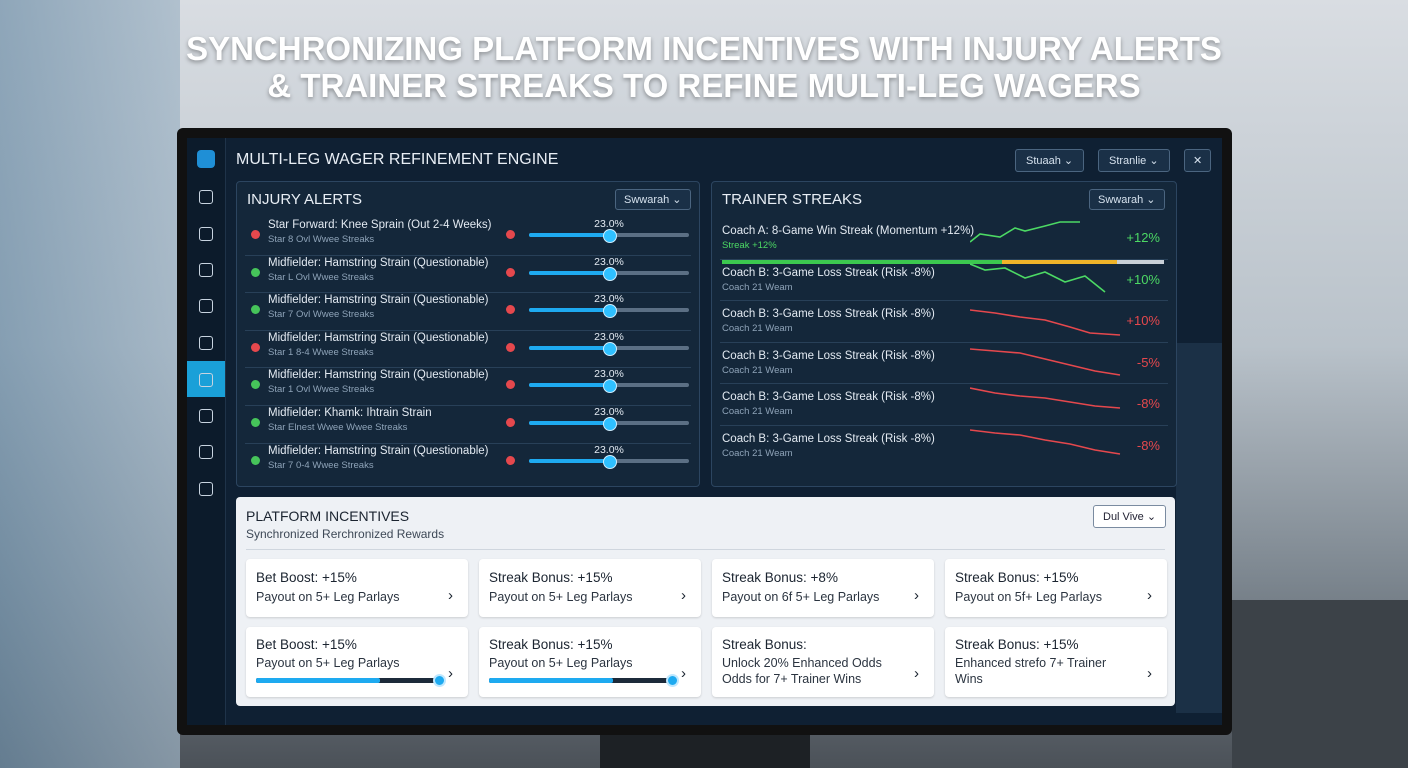  What do you see at coordinates (792, 679) in the screenshot?
I see `card-text: Odds for 7+ Trainer Wins` at bounding box center [792, 679].